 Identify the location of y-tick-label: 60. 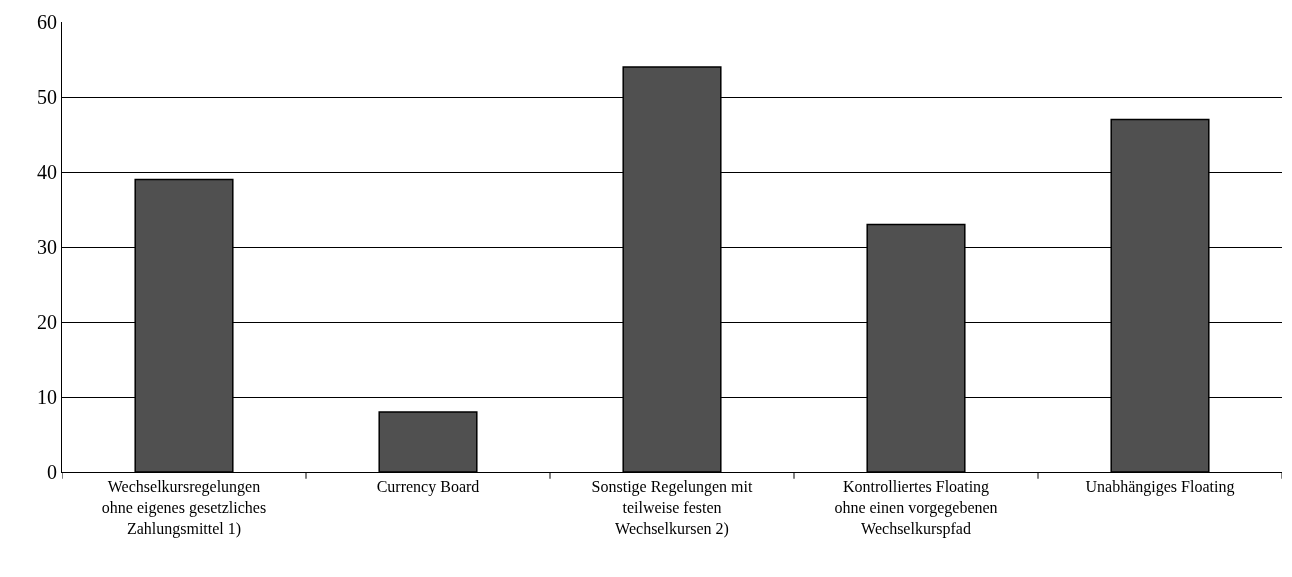
(47, 22).